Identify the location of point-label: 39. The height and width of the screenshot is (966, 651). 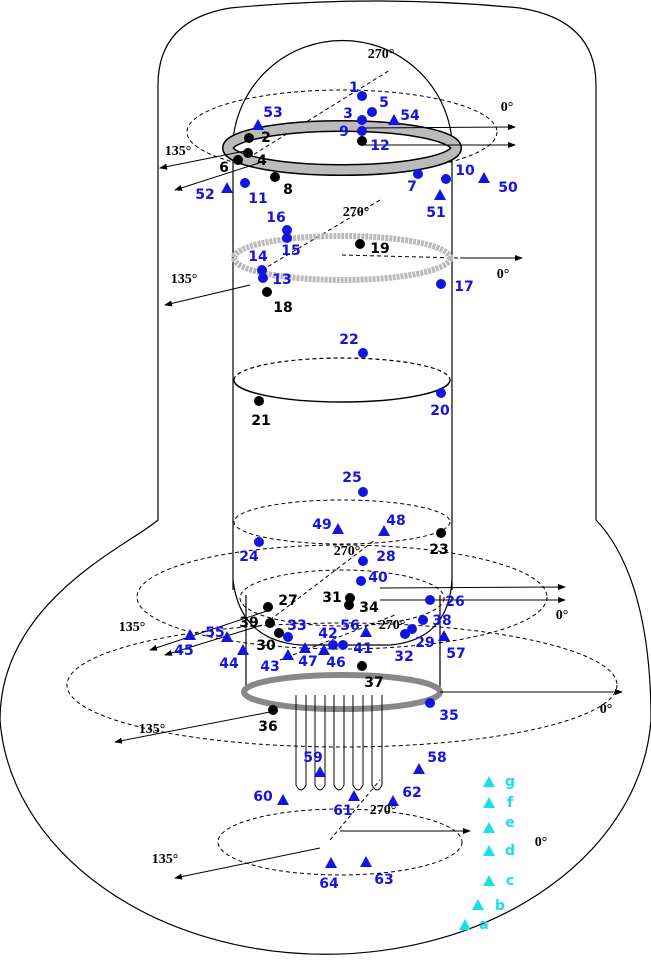
(248, 623).